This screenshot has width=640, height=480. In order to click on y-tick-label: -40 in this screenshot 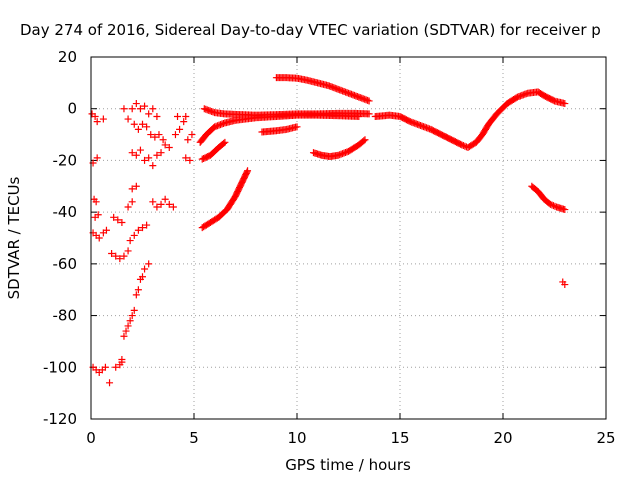, I will do `click(65, 212)`.